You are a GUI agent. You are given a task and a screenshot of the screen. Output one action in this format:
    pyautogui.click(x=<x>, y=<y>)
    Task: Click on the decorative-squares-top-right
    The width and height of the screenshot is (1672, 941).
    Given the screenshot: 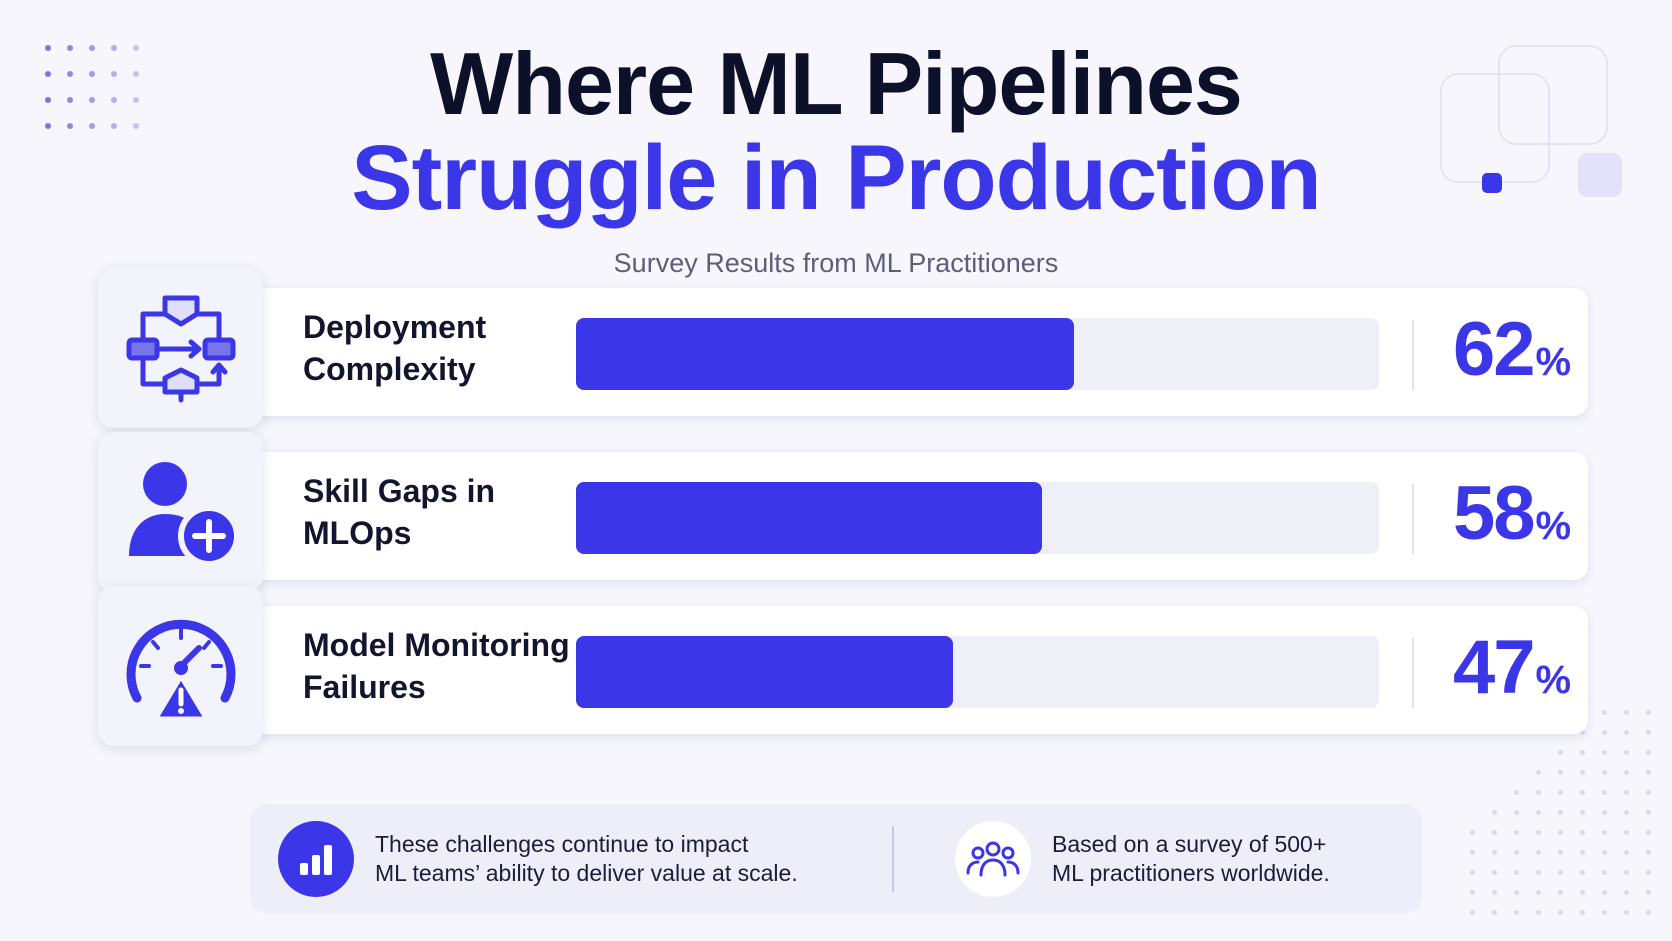 What is the action you would take?
    pyautogui.click(x=1535, y=125)
    